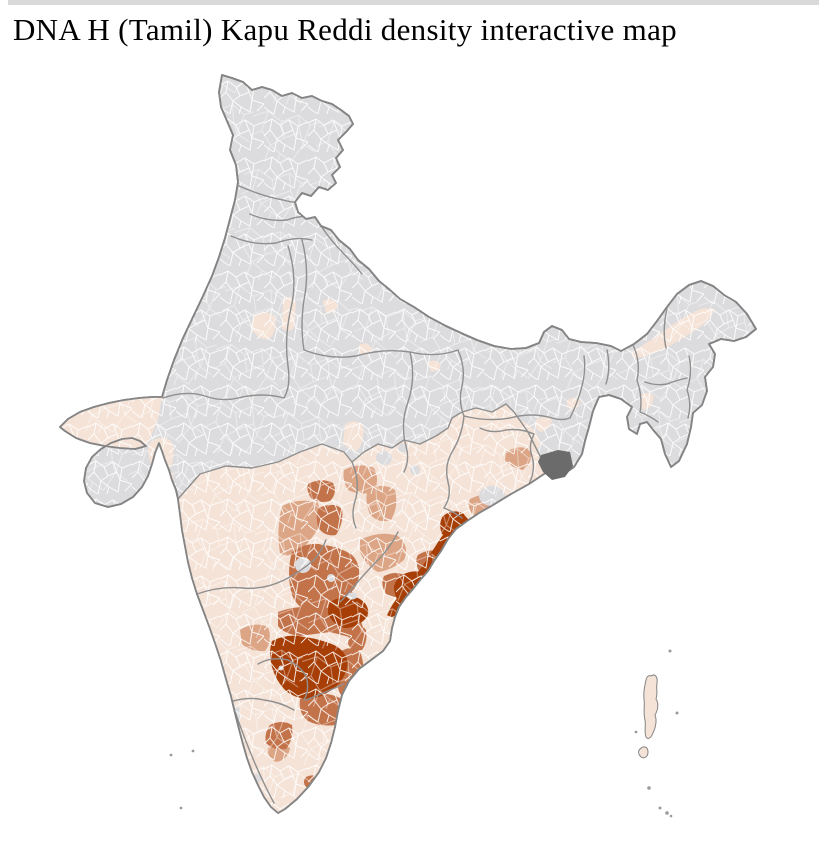  I want to click on sundarbans-delta, so click(555, 465).